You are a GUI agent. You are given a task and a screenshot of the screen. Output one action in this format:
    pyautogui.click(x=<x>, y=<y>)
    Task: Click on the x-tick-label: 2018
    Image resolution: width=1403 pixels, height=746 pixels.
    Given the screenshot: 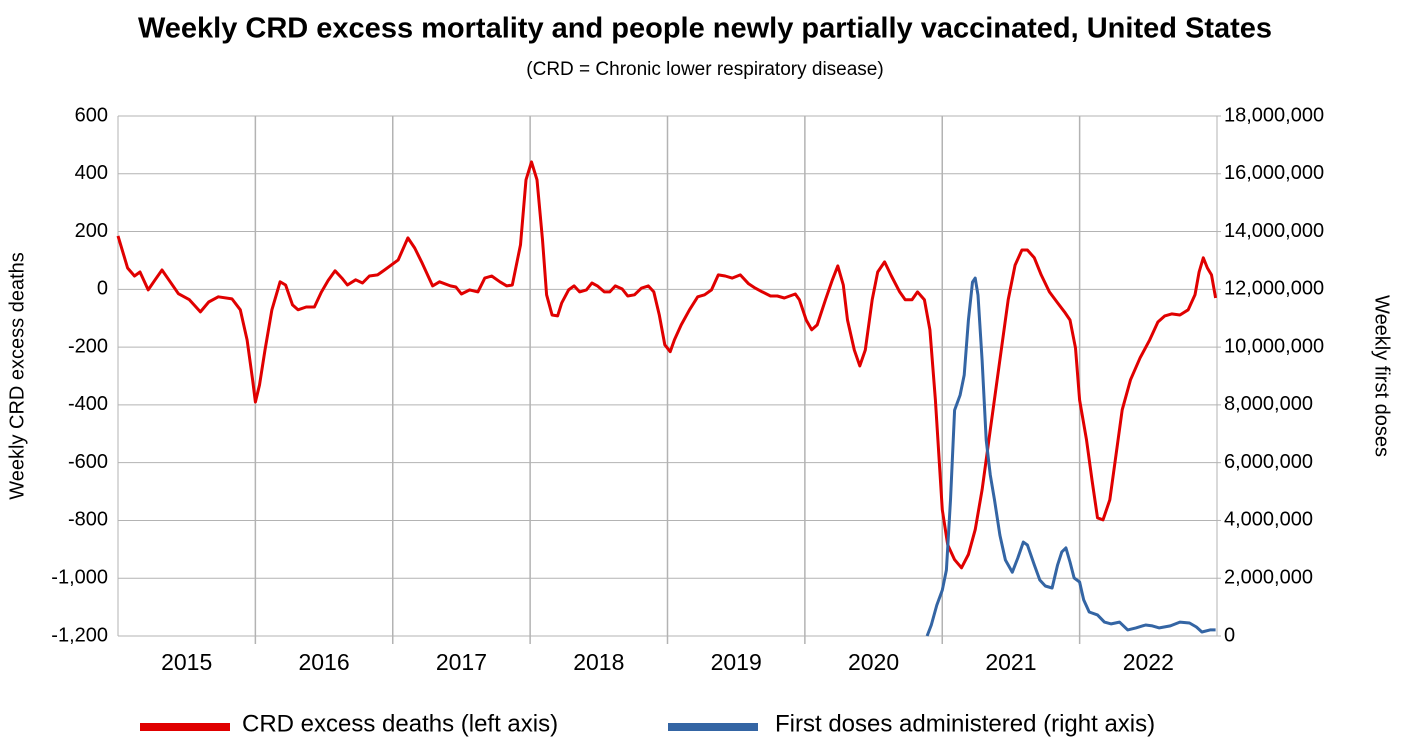 What is the action you would take?
    pyautogui.click(x=598, y=662)
    